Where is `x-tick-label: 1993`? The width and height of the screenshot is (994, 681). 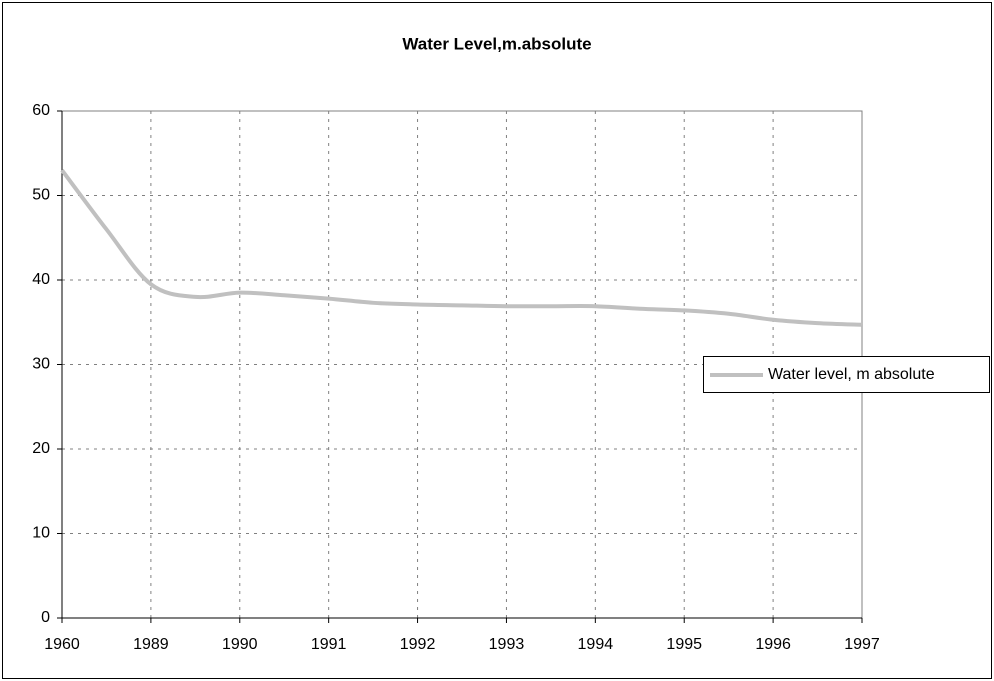 x-tick-label: 1993 is located at coordinates (507, 644).